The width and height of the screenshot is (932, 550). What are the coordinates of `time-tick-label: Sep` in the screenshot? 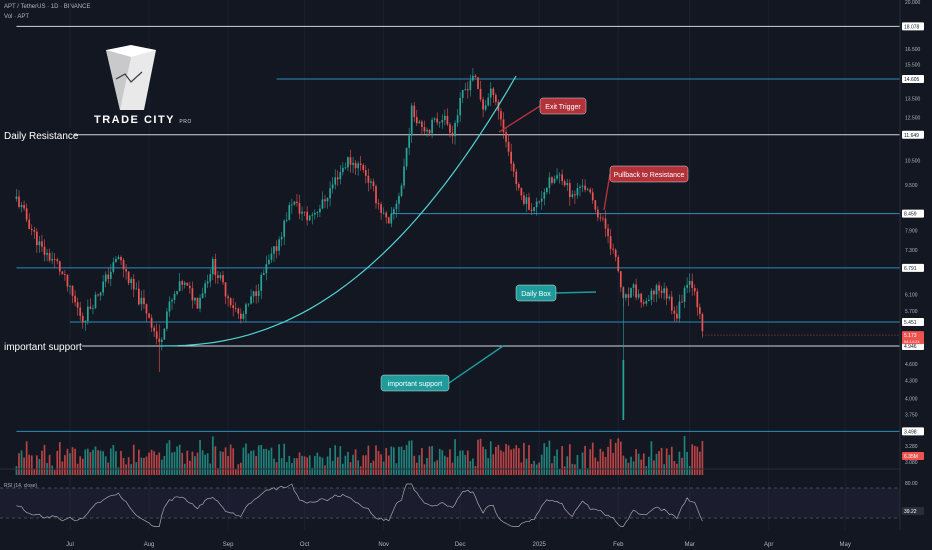 It's located at (228, 545).